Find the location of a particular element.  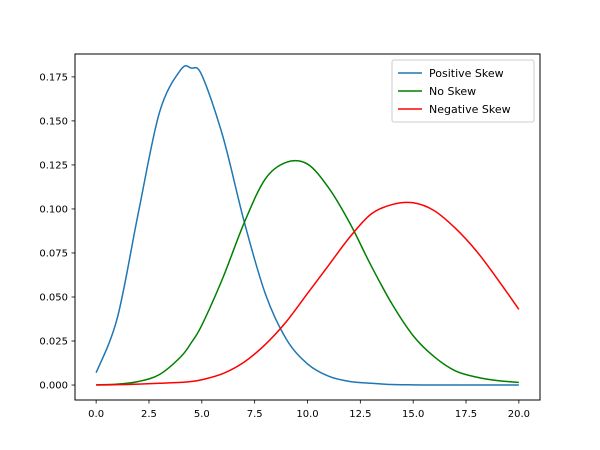

legend: Positive Skew No Skew Negative Skew is located at coordinates (463, 91).